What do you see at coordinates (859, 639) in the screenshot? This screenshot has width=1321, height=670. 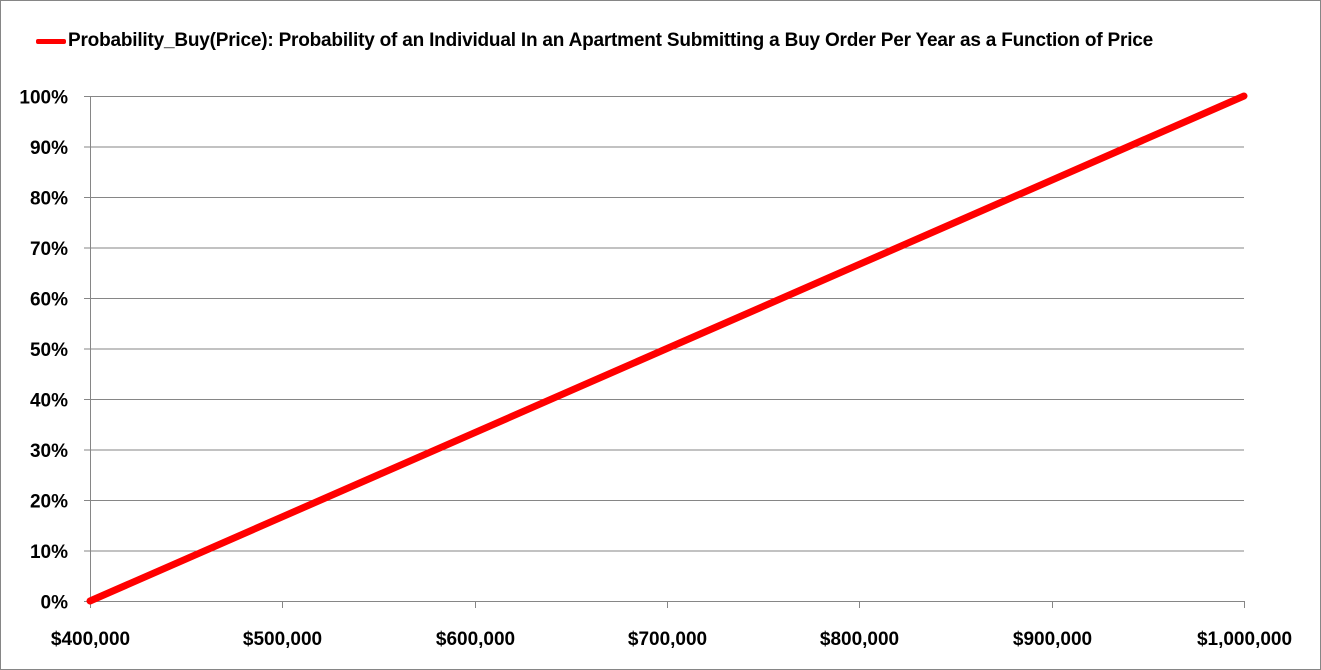 I see `x-tick-label: $800,000` at bounding box center [859, 639].